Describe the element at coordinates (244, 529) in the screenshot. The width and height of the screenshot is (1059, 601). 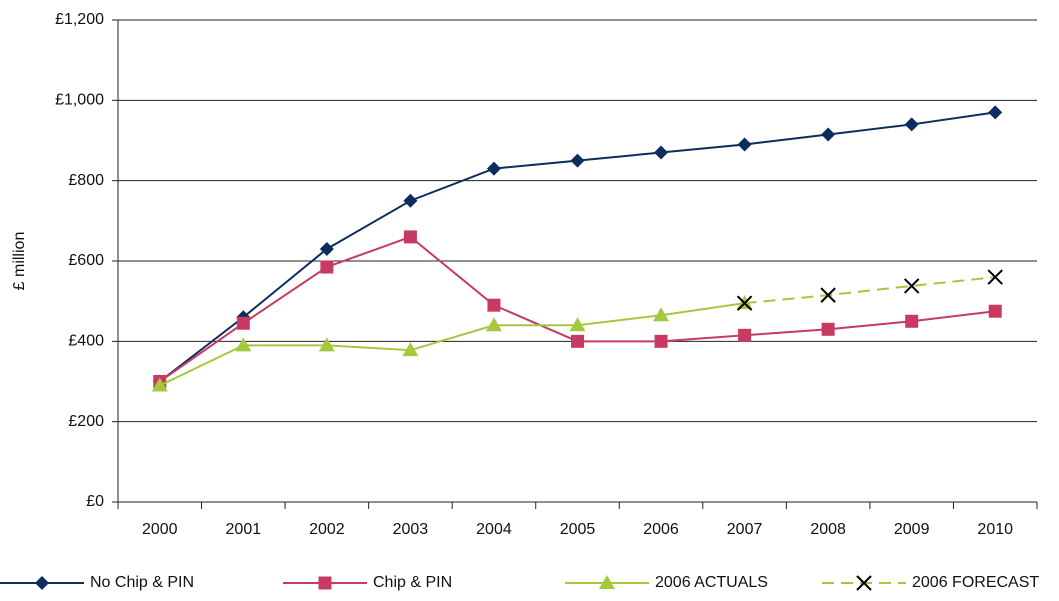
I see `x-tick-label: 2001` at that location.